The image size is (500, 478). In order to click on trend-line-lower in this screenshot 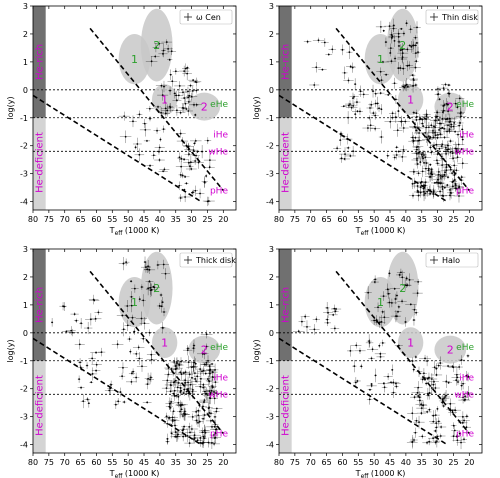, I will do `click(117, 148)`.